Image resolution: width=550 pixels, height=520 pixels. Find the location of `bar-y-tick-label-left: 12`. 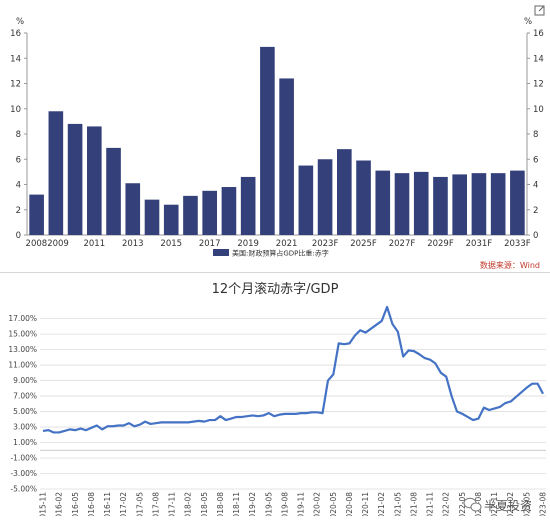

bar-y-tick-label-left: 12 is located at coordinates (15, 85).